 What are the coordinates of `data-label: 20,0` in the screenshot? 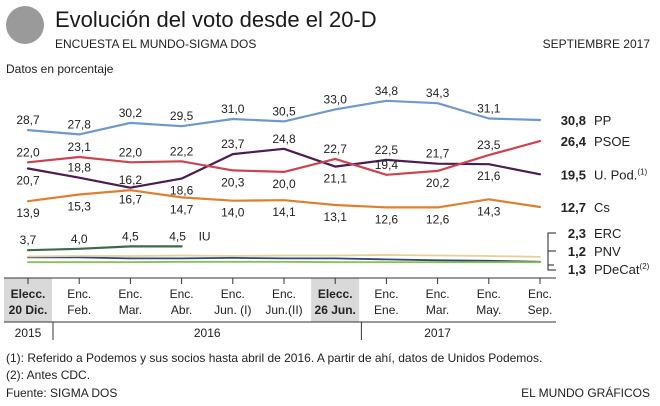 It's located at (284, 184).